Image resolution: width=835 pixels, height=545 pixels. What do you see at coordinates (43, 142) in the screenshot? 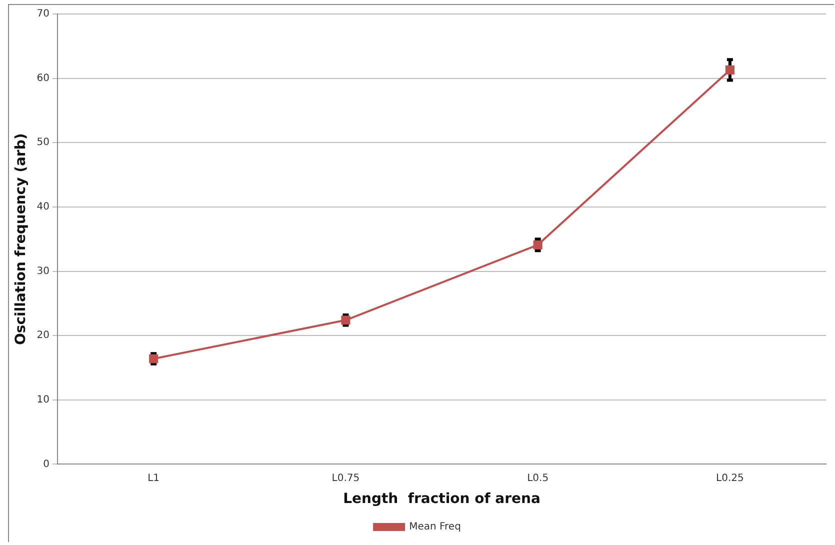
I see `y-tick-label: 50` at bounding box center [43, 142].